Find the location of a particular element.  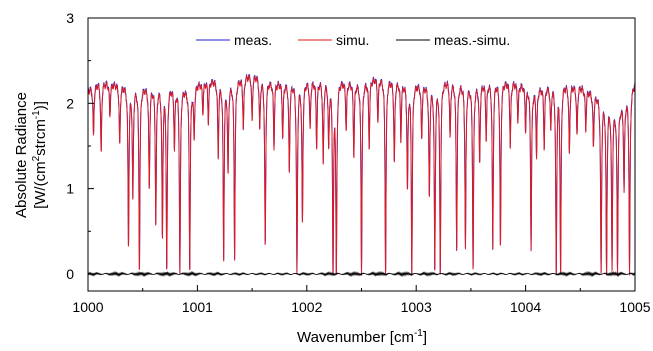

x-tick-label: 1000 is located at coordinates (87, 307).